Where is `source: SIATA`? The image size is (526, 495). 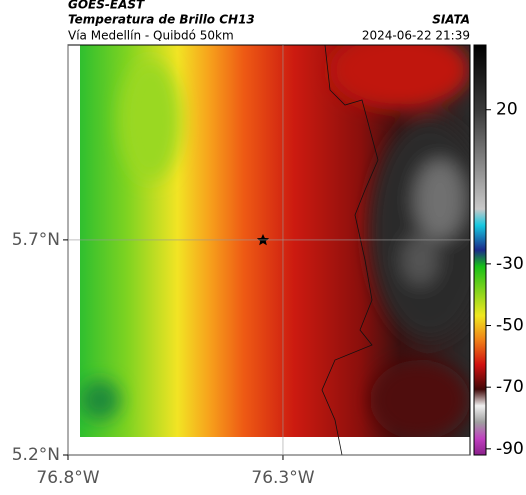 source: SIATA is located at coordinates (451, 20).